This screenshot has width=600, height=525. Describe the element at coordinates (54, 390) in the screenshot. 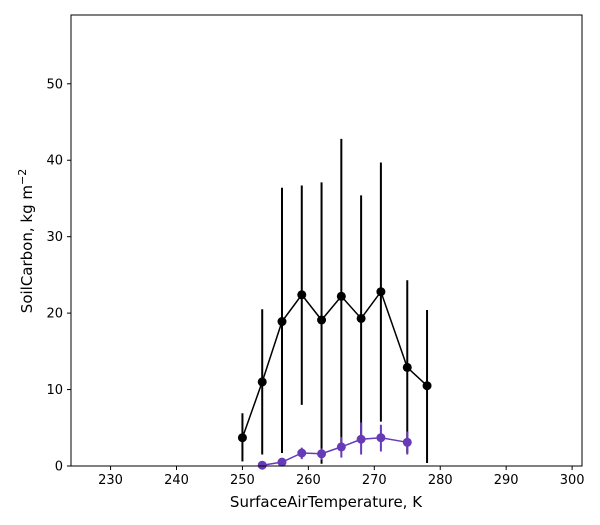

I see `y-tick-label: 10` at that location.